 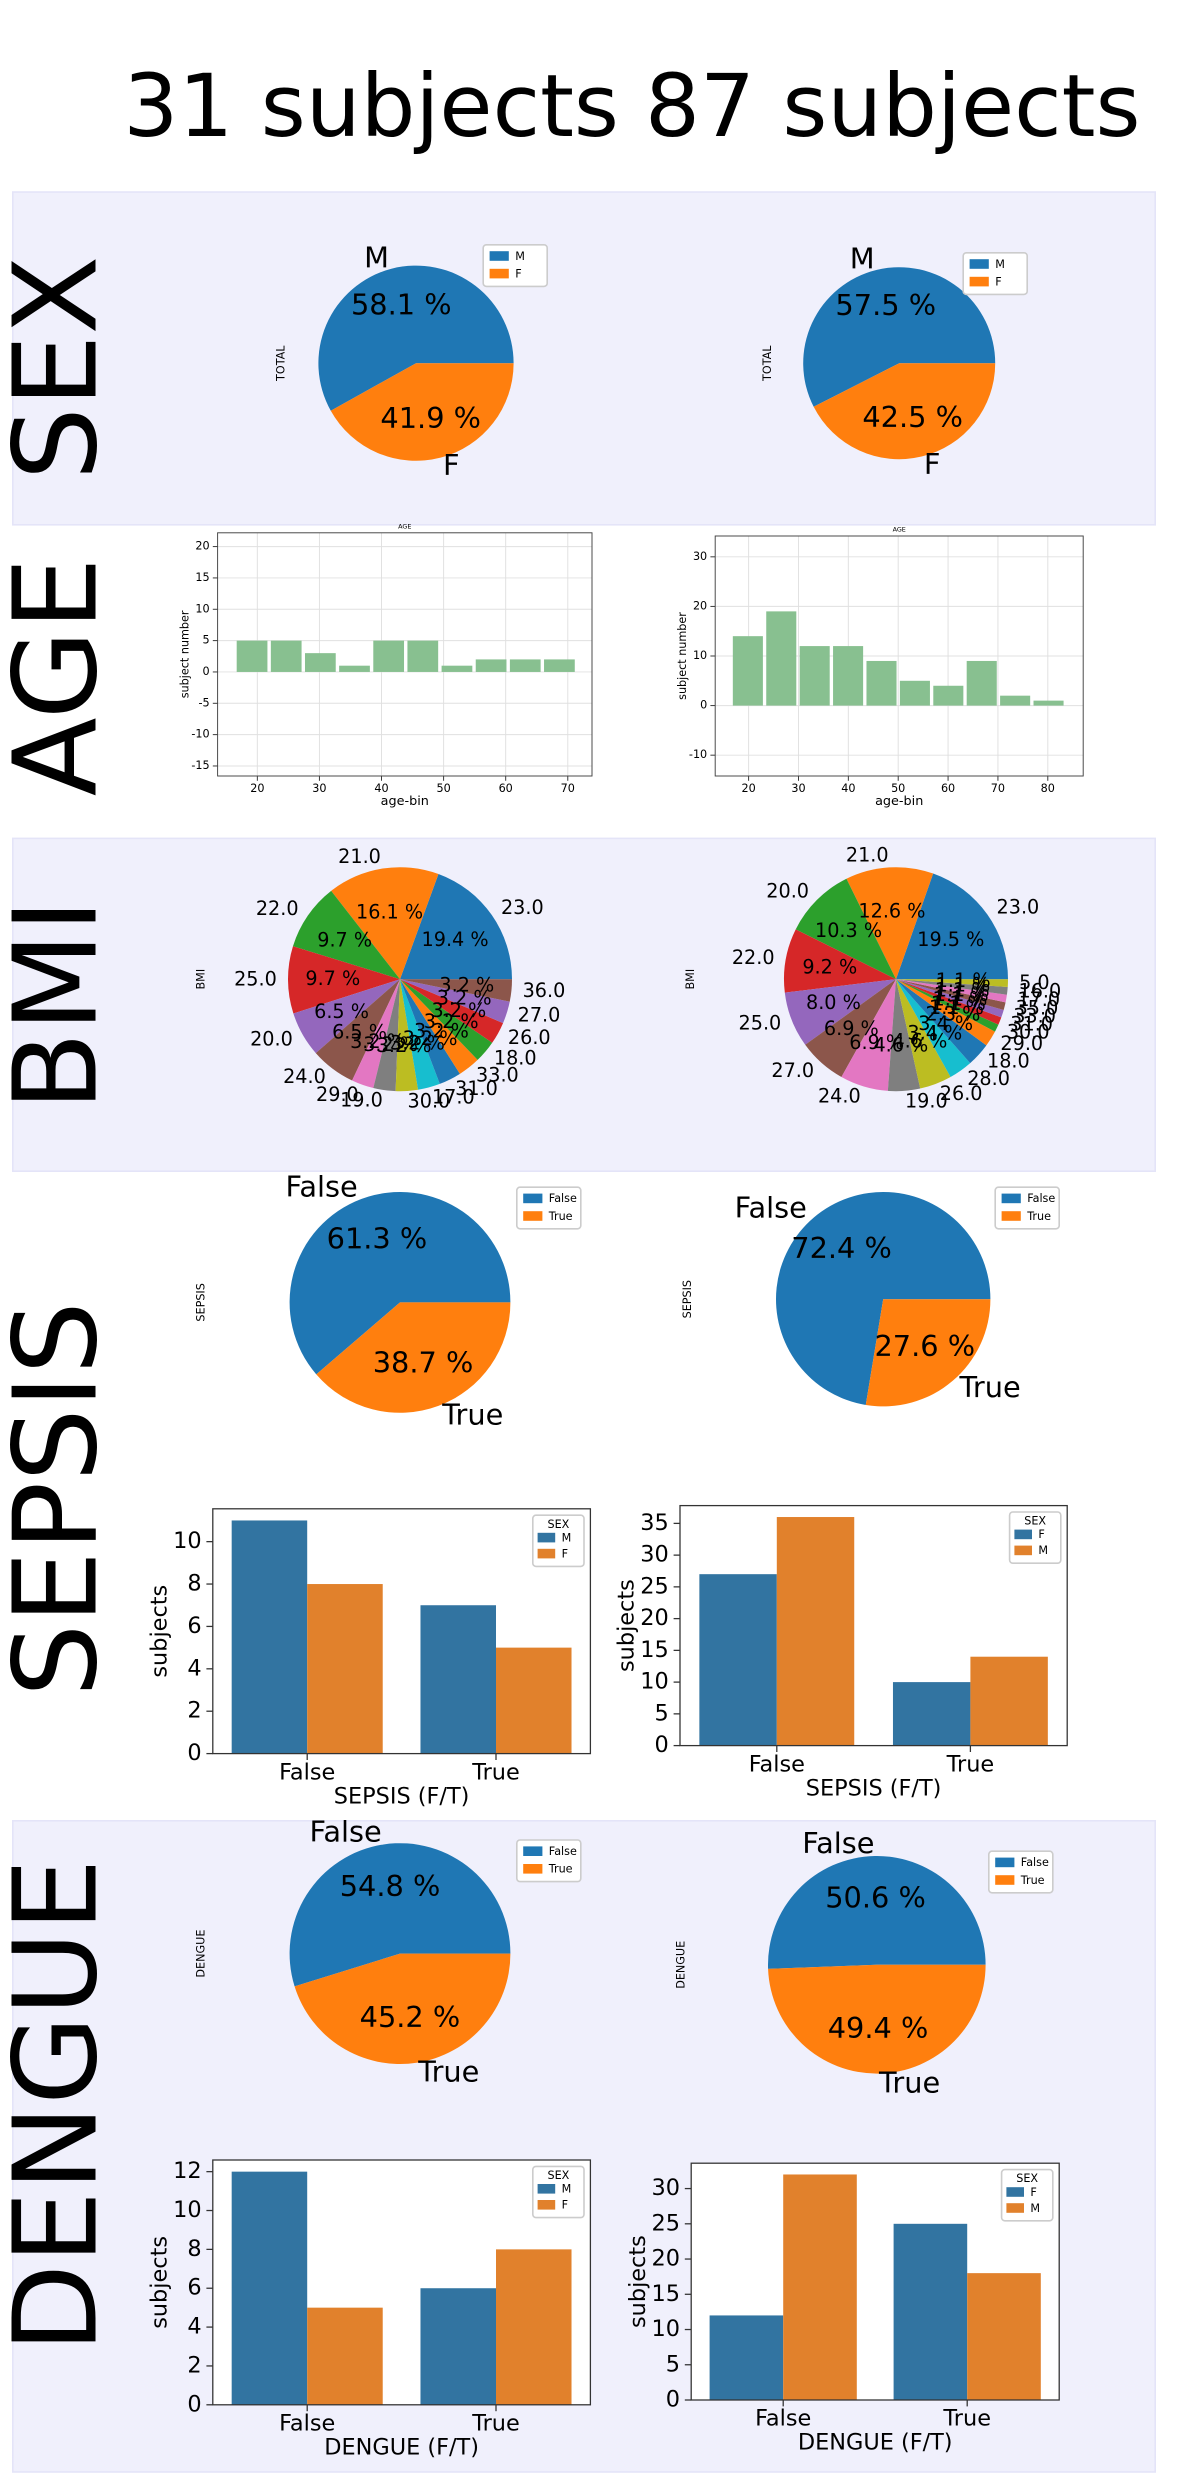 I want to click on axes-frame, so click(x=402, y=1631).